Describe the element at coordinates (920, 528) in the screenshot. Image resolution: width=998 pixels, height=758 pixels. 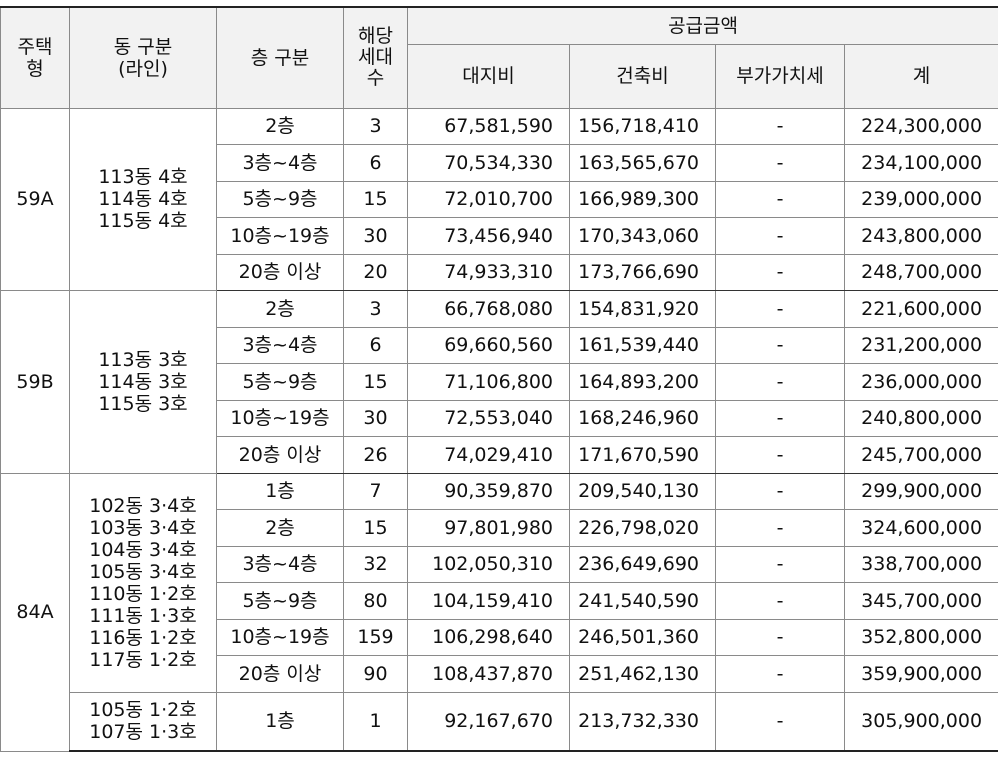
I see `total-price-cell: 324,600,000` at that location.